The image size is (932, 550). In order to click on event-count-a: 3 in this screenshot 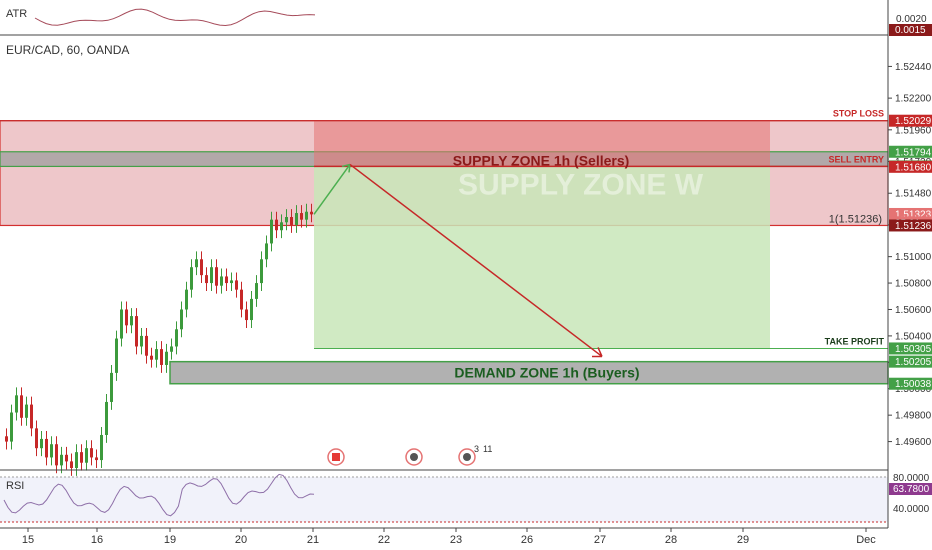, I will do `click(476, 449)`.